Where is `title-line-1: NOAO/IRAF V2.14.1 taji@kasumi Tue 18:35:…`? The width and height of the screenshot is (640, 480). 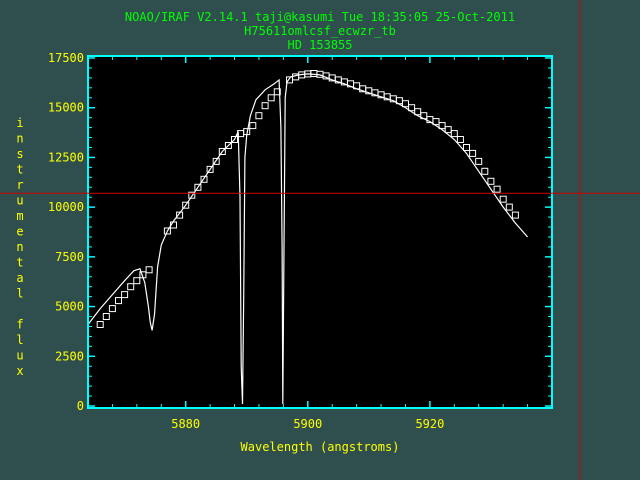 title-line-1: NOAO/IRAF V2.14.1 taji@kasumi Tue 18:35:… is located at coordinates (320, 17).